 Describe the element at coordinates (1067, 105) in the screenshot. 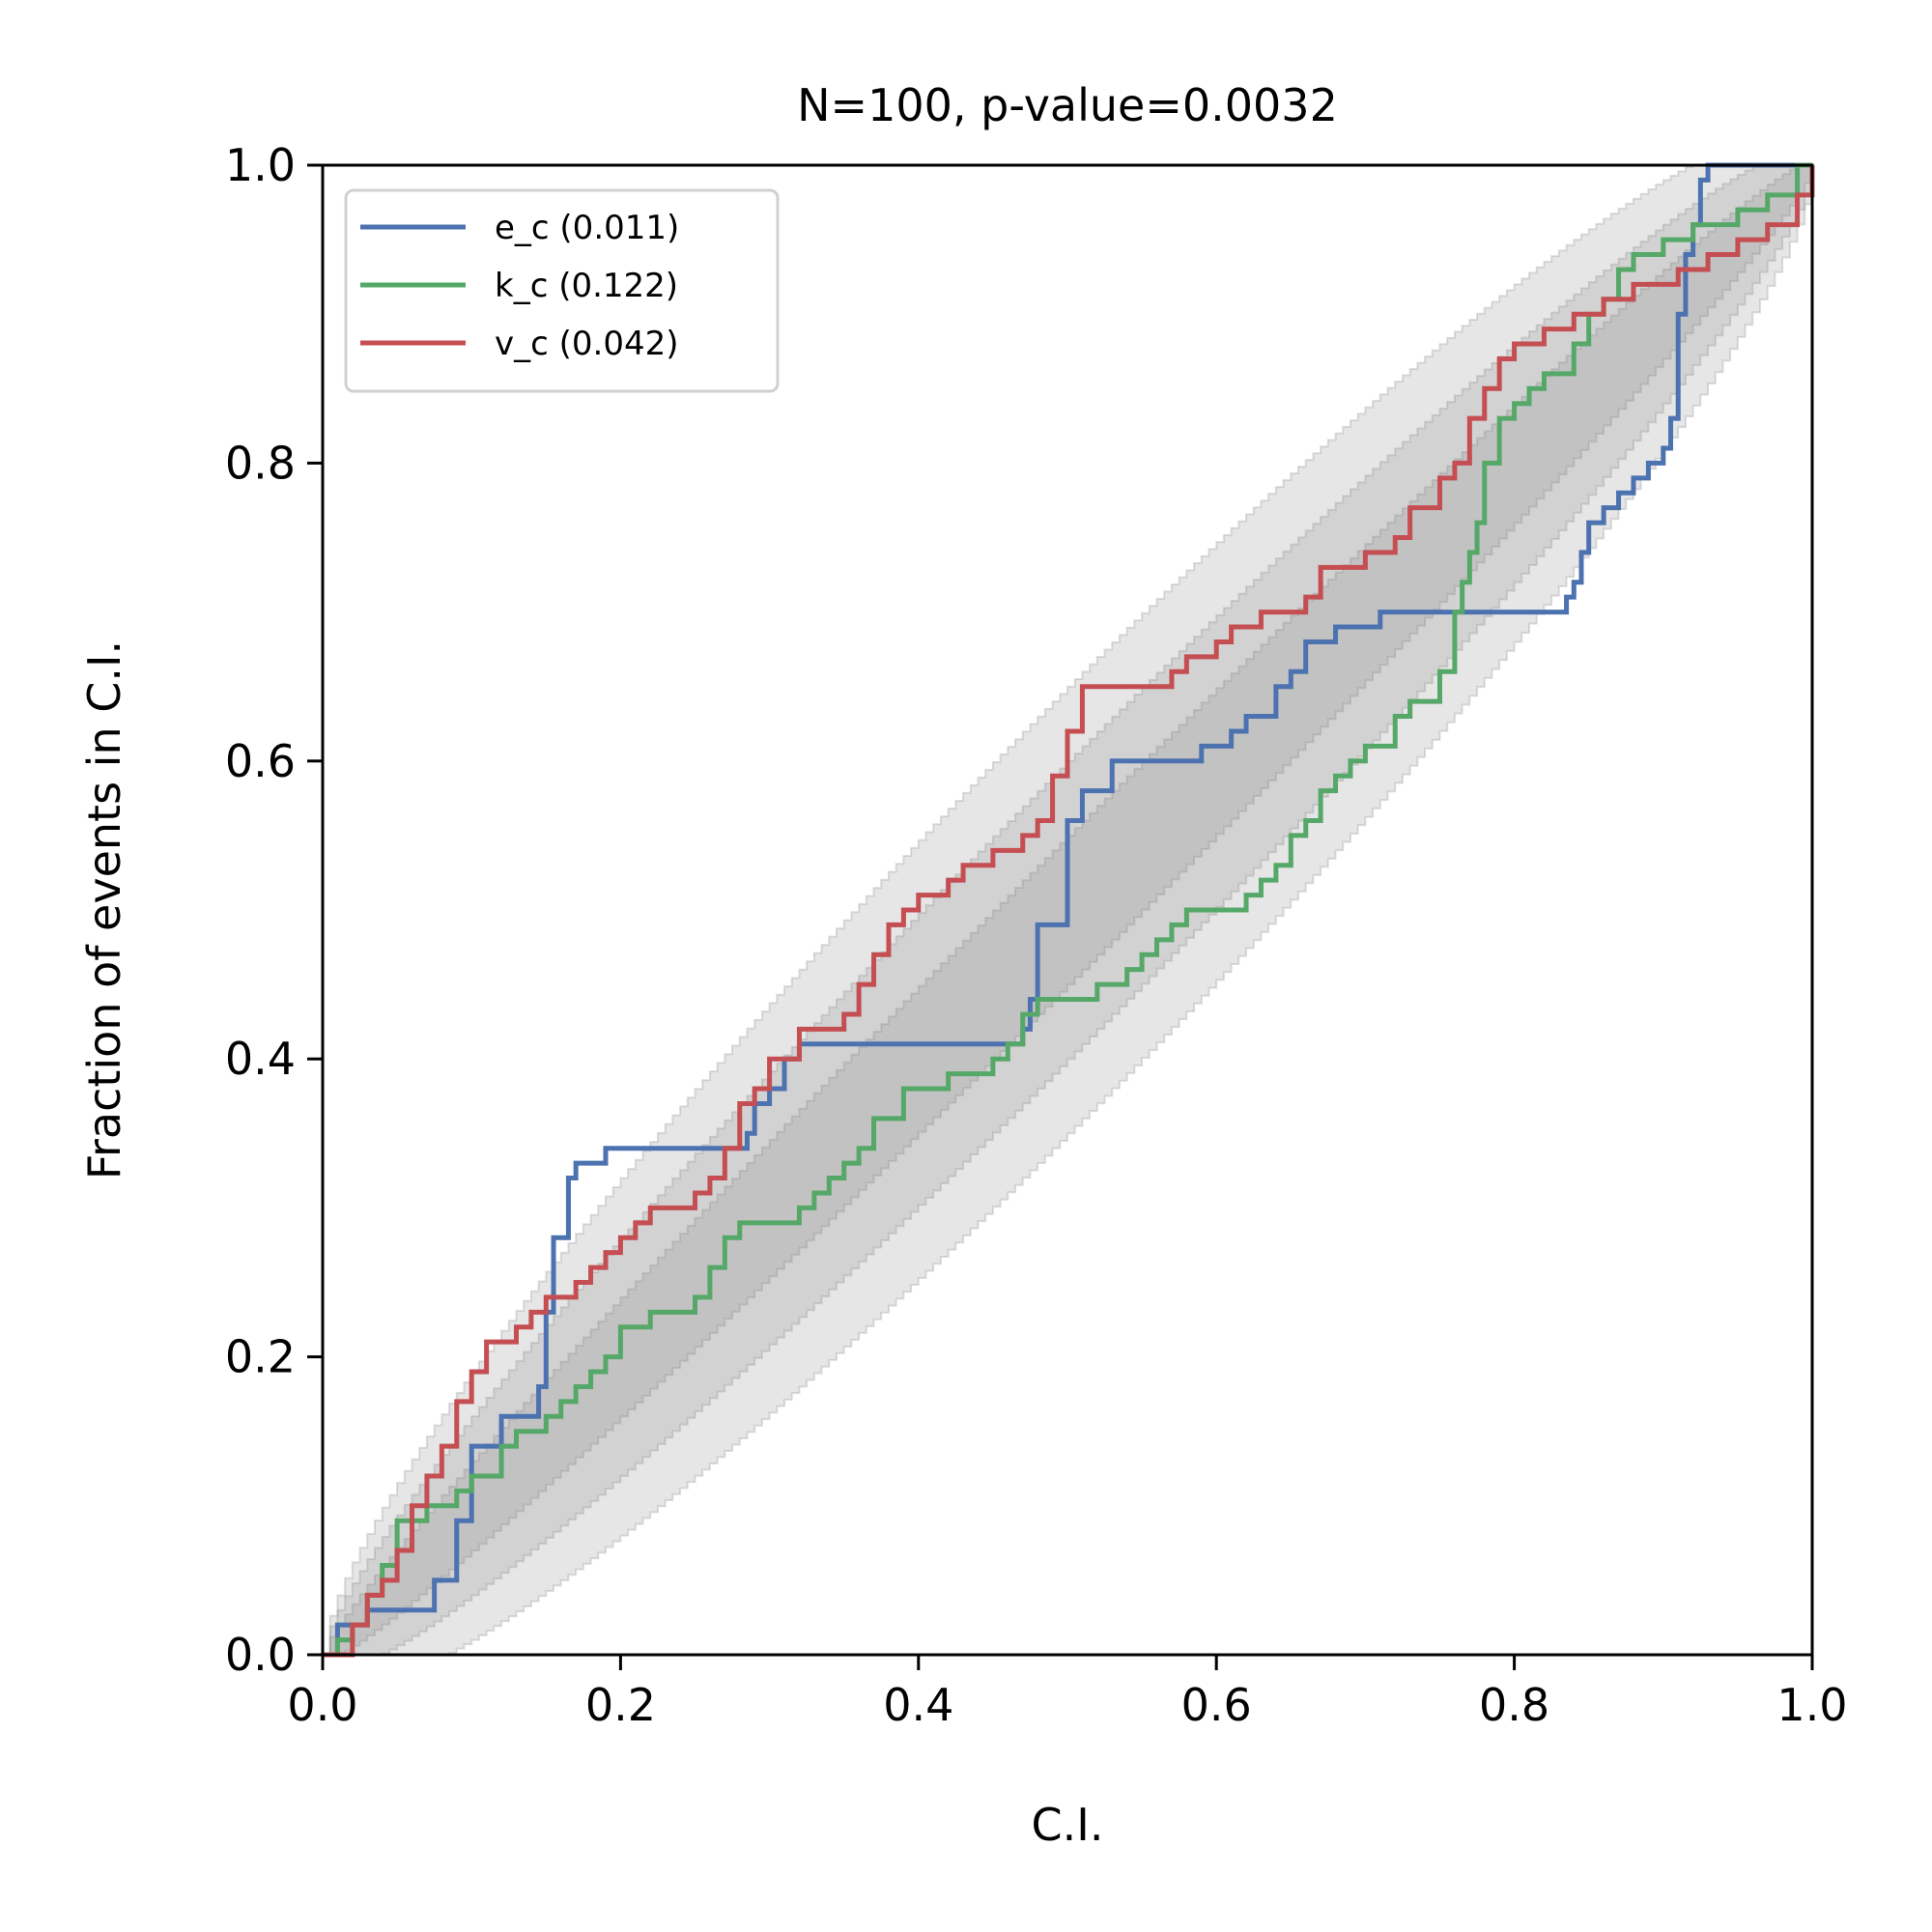

I see `chart-title: N=100, p-value=0.0032` at that location.